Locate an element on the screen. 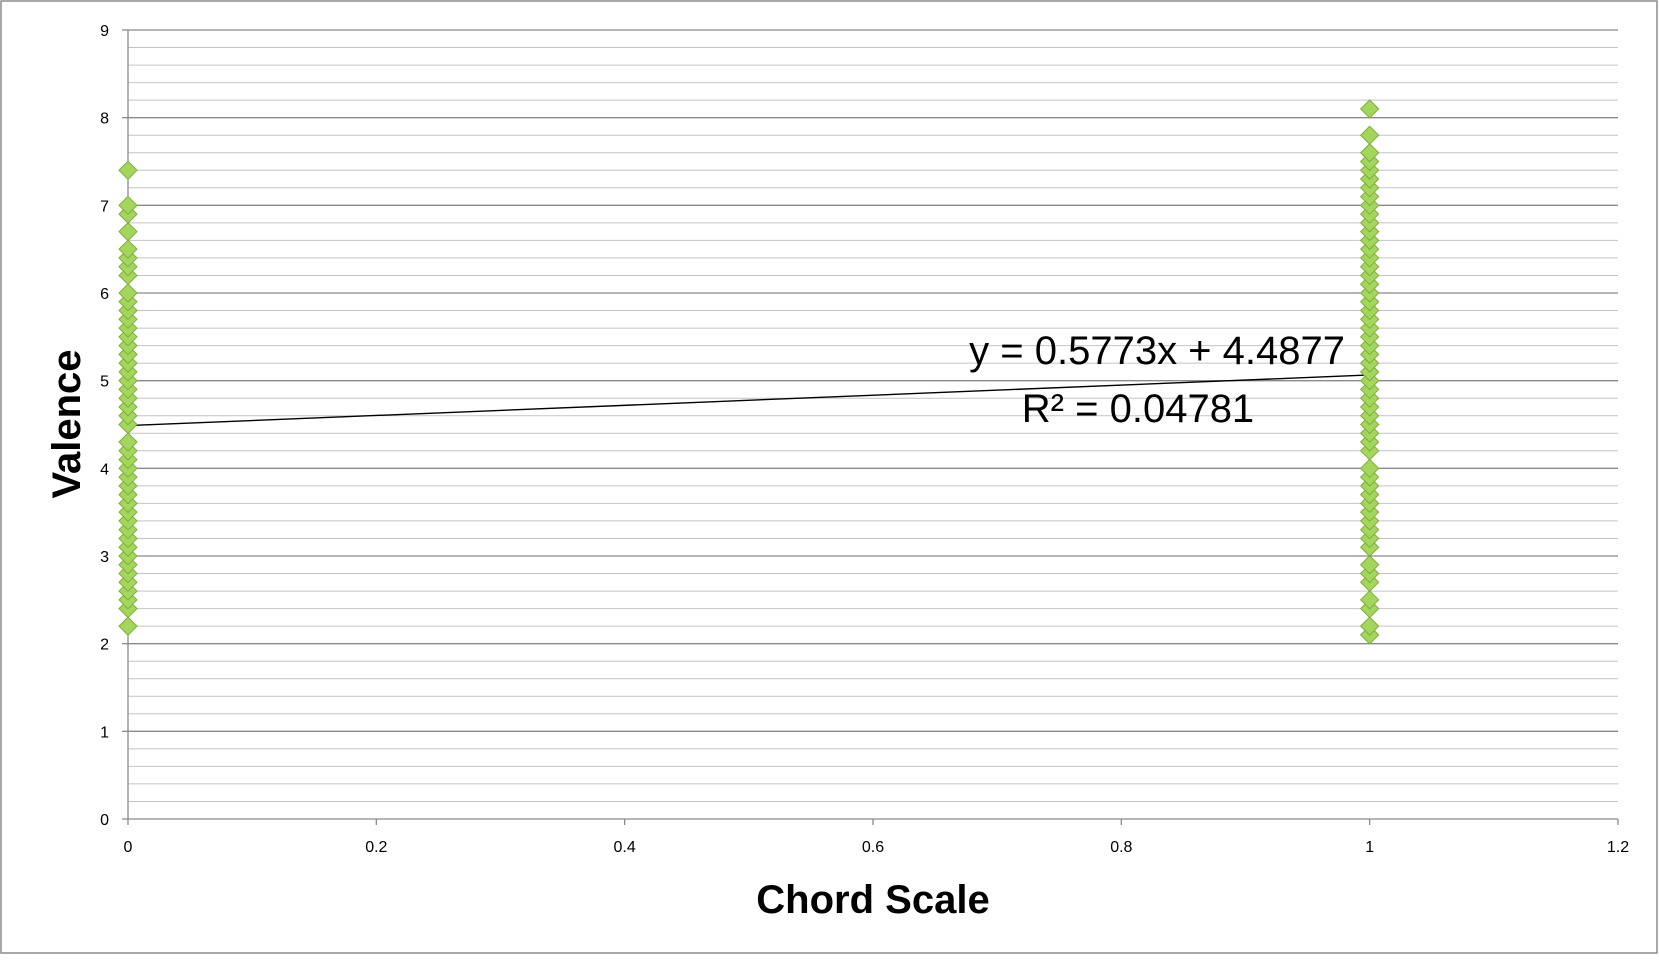  y-tick-label: 7 is located at coordinates (104, 206).